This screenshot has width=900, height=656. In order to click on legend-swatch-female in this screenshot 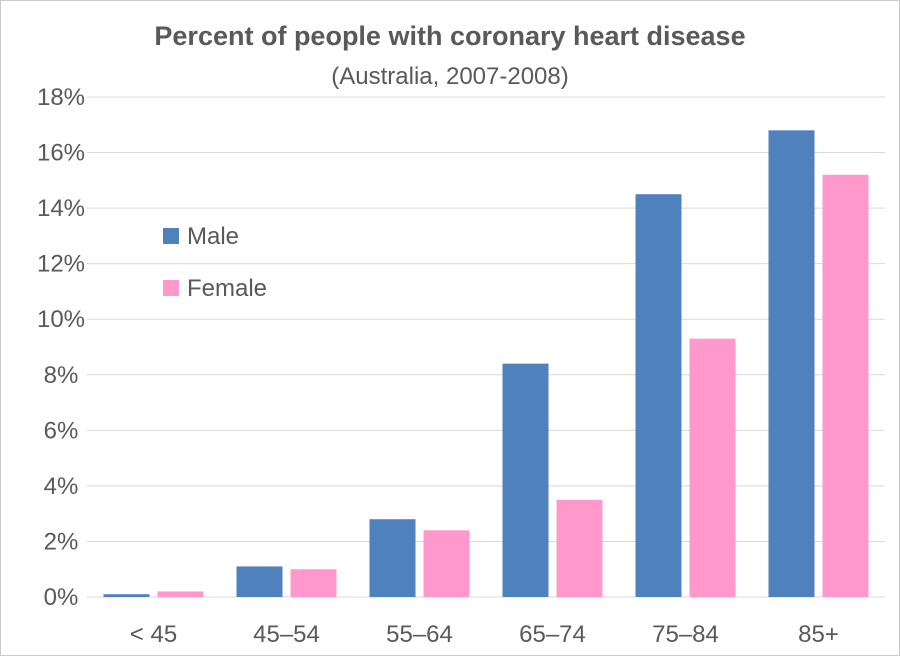, I will do `click(171, 288)`.